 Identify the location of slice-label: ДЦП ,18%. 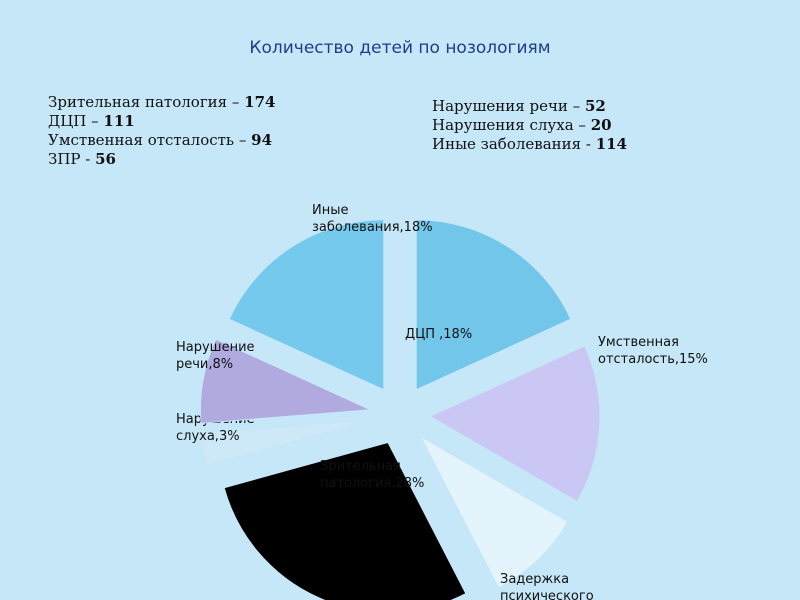
(438, 334).